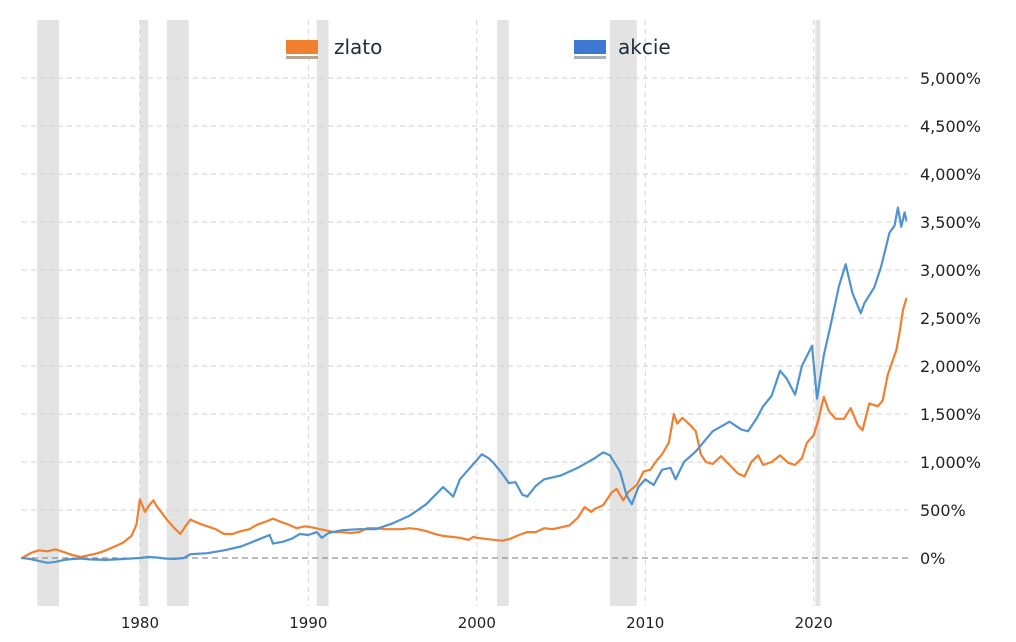 The image size is (1016, 642). Describe the element at coordinates (950, 366) in the screenshot. I see `y-tick-label: 2,000%` at that location.